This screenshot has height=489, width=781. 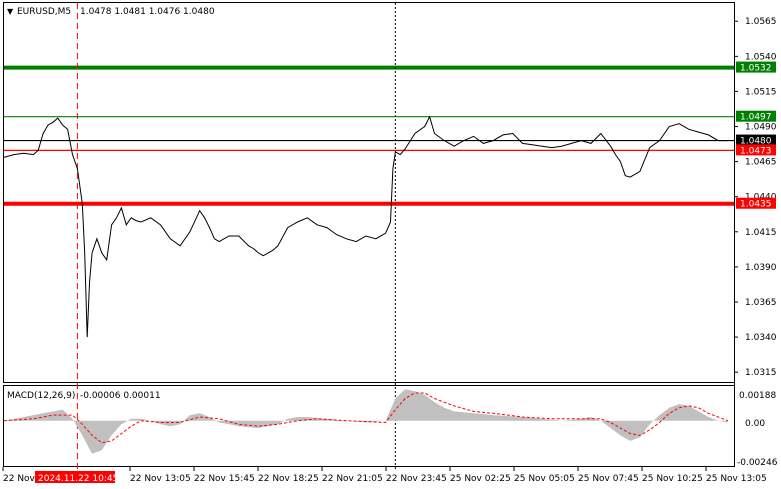 What do you see at coordinates (480, 479) in the screenshot?
I see `time-label-7: 25 Nov 02:25` at bounding box center [480, 479].